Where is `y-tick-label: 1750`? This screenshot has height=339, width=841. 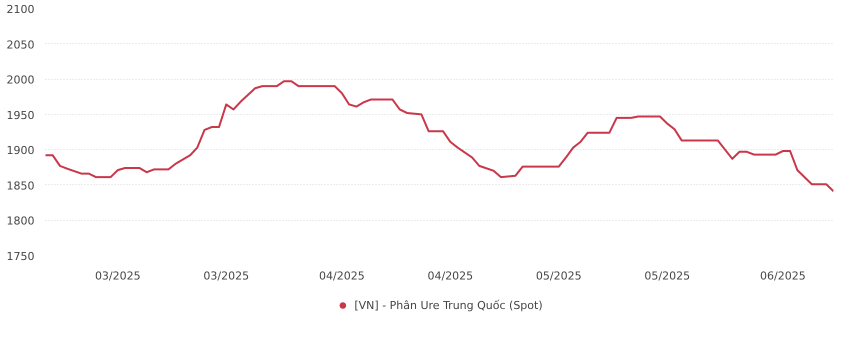 y-tick-label: 1750 is located at coordinates (20, 256).